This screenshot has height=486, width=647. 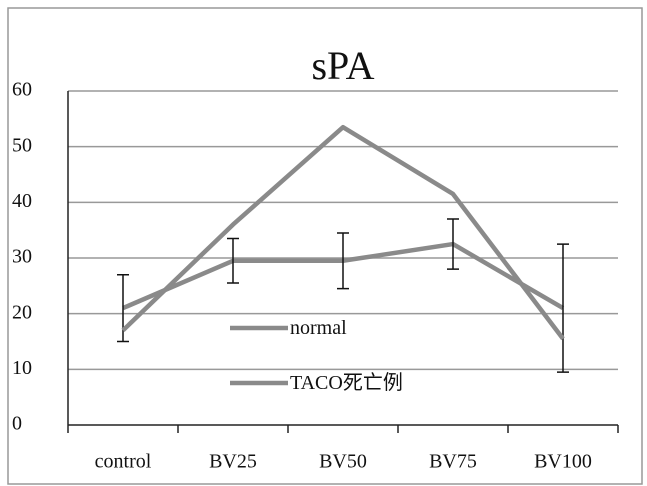 What do you see at coordinates (233, 462) in the screenshot?
I see `x-tick-label: BV25` at bounding box center [233, 462].